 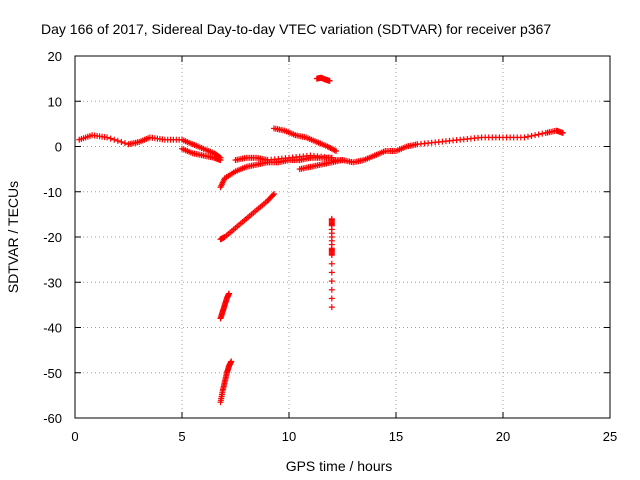 I want to click on y-tick-label: -50, so click(x=52, y=373).